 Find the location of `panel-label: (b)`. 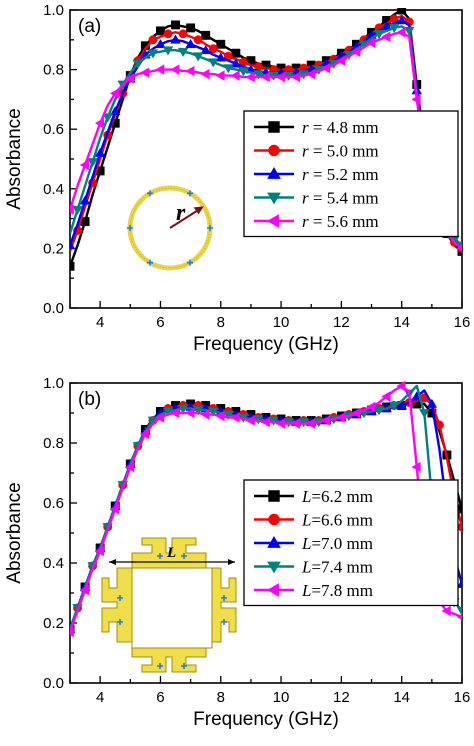

panel-label: (b) is located at coordinates (89, 399).